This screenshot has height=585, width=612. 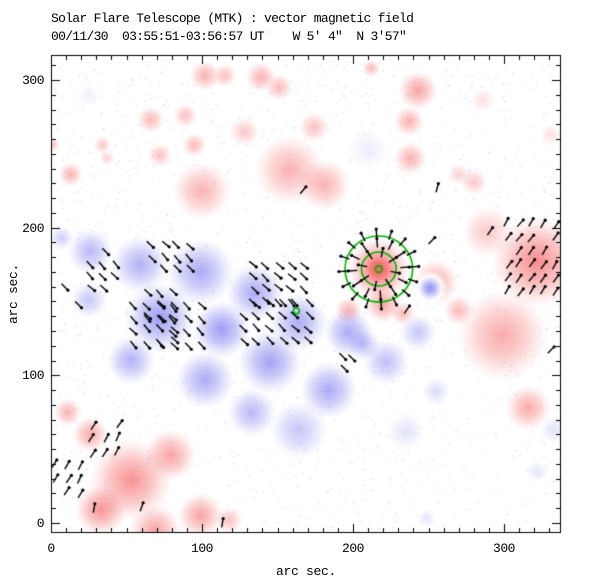 I want to click on x-tick-label: 0, so click(x=51, y=548).